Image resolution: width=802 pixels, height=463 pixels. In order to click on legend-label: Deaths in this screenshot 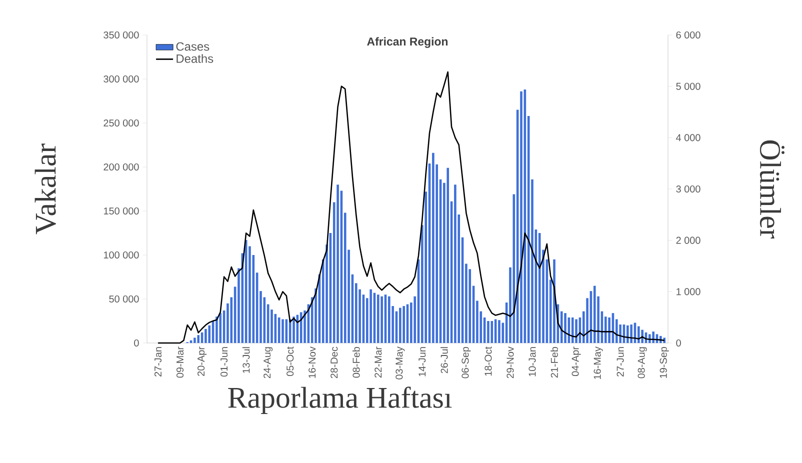, I will do `click(195, 58)`.